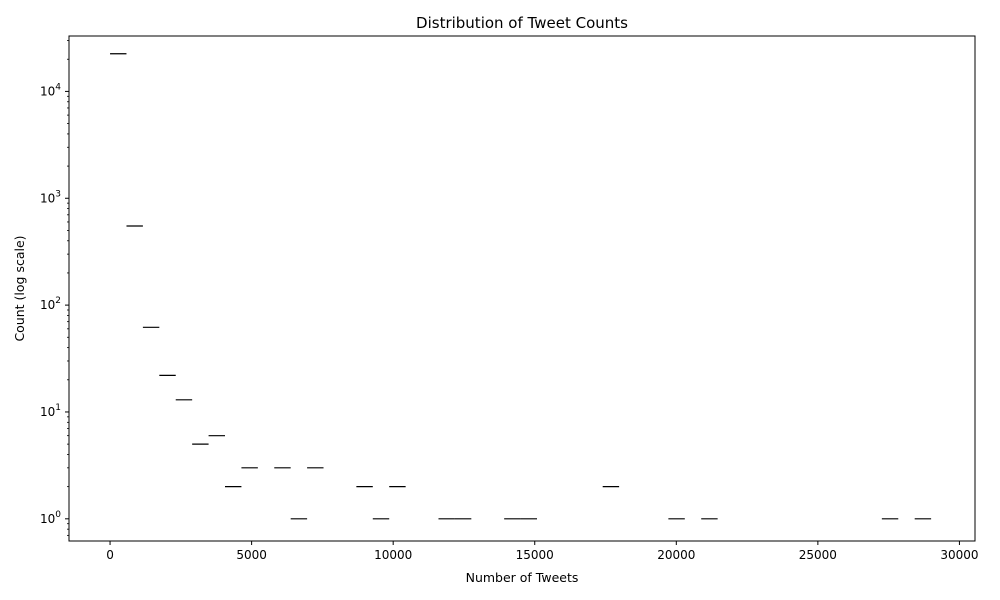 This screenshot has height=600, width=1000. Describe the element at coordinates (393, 555) in the screenshot. I see `x-tick-label: 10000` at that location.